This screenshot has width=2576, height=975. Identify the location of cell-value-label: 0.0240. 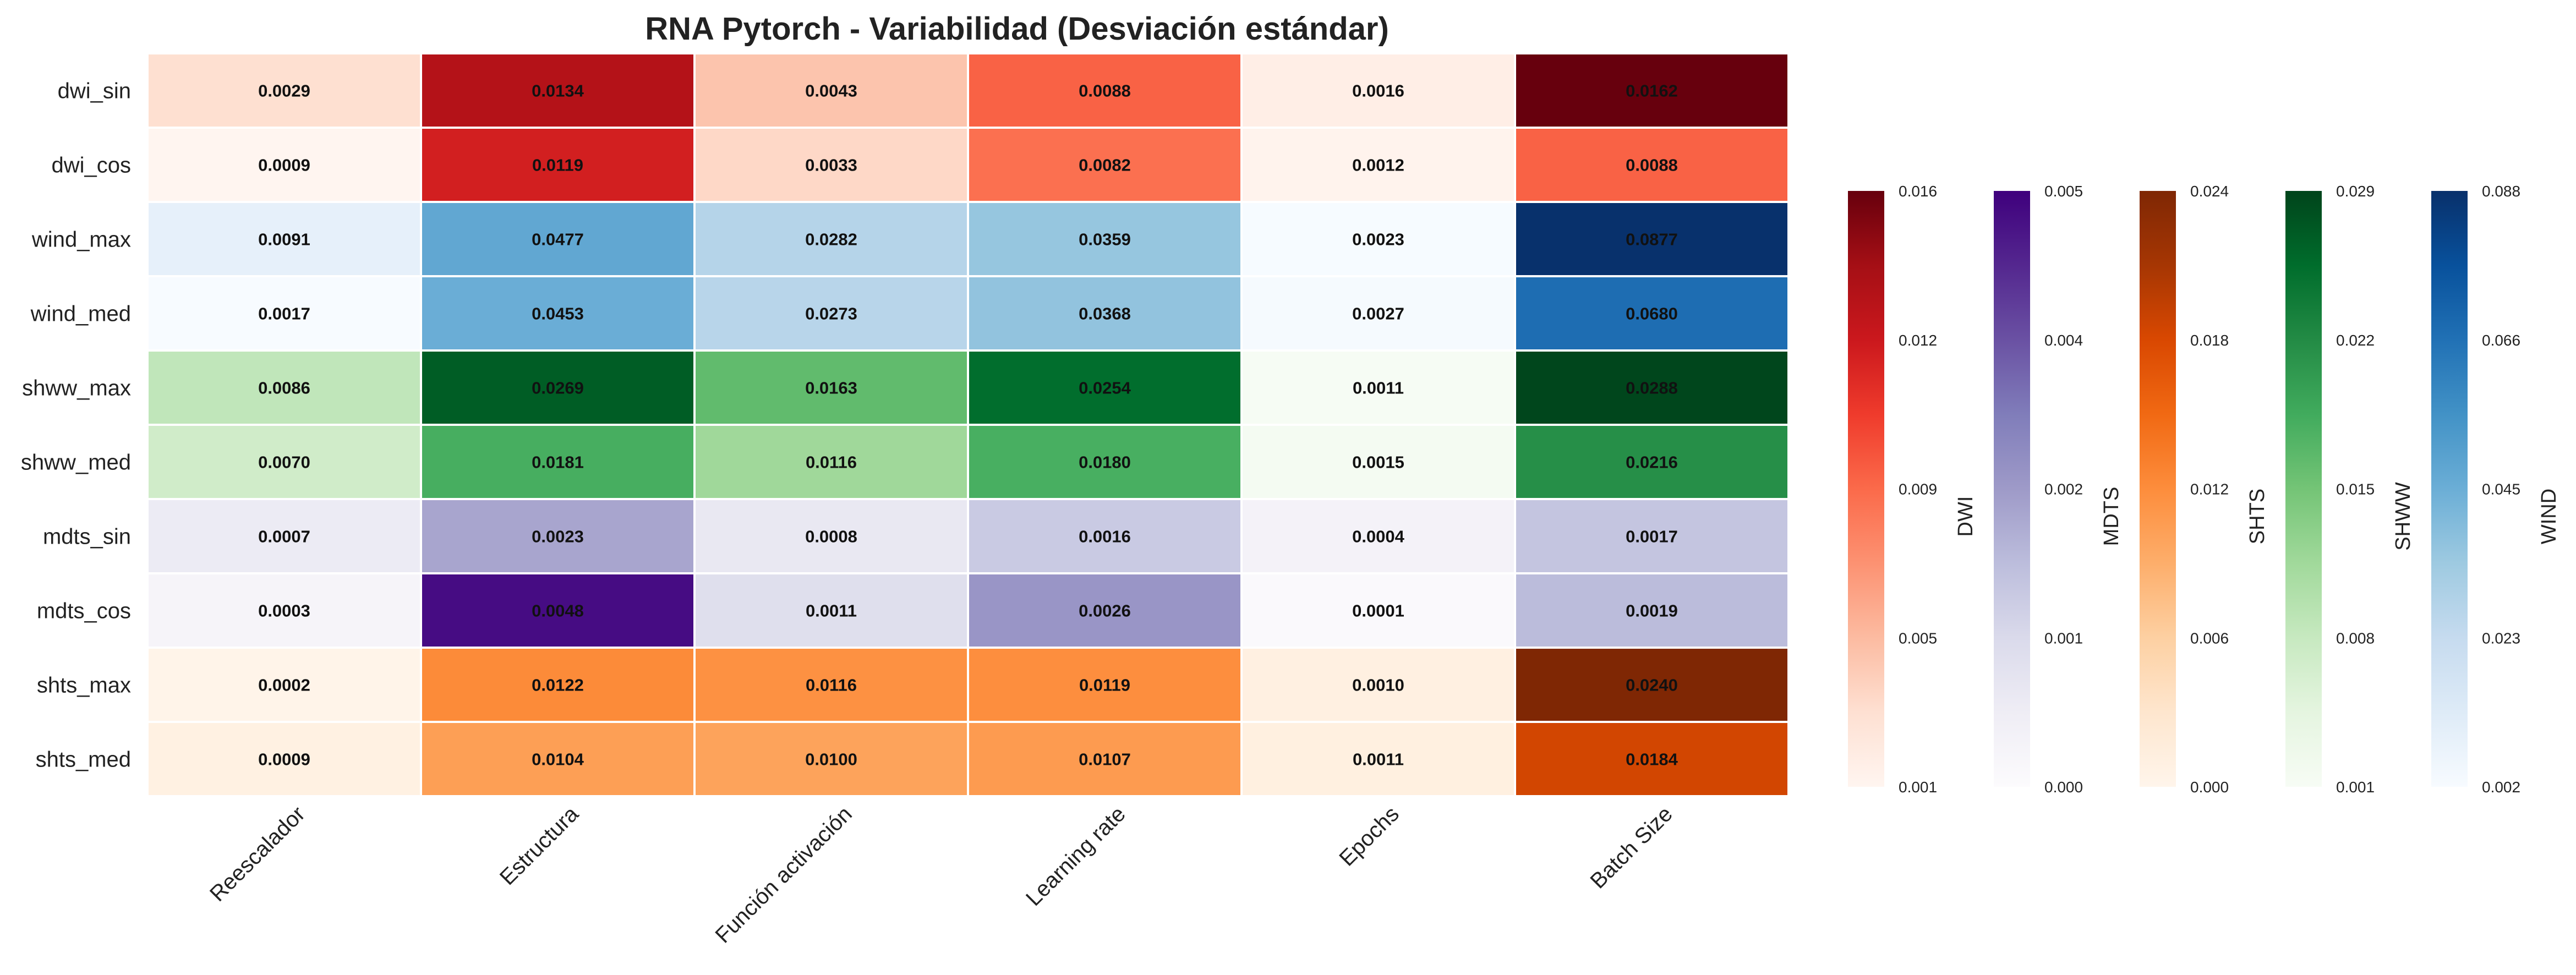
(1652, 685).